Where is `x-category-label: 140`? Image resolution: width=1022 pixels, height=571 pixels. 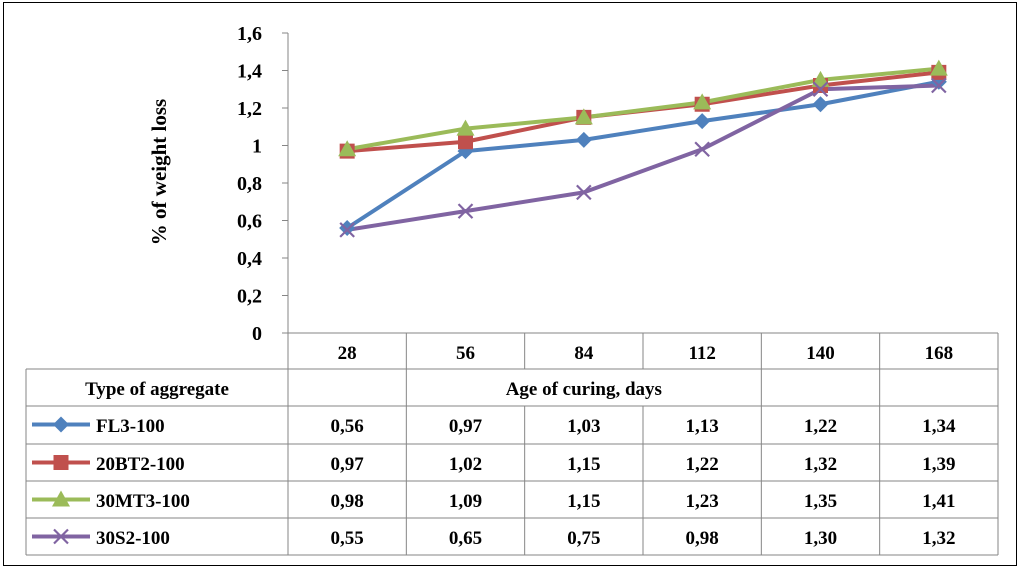 x-category-label: 140 is located at coordinates (820, 353).